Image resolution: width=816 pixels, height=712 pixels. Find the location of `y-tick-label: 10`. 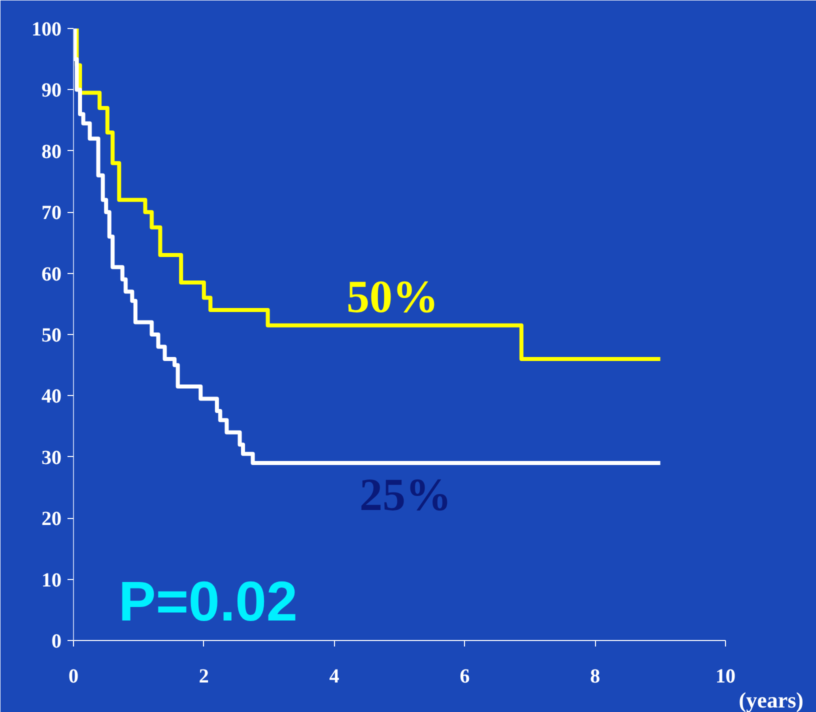

y-tick-label: 10 is located at coordinates (52, 580).